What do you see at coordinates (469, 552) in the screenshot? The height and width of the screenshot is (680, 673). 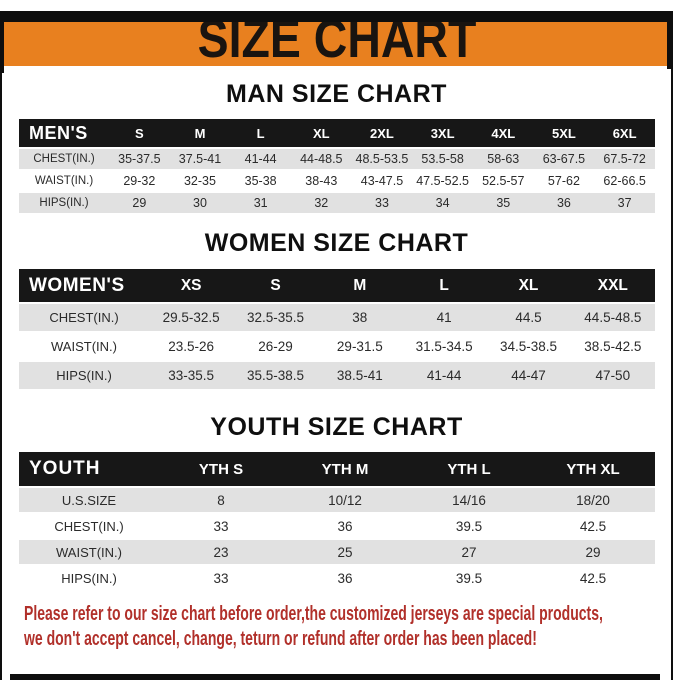 I see `size-value: 27` at bounding box center [469, 552].